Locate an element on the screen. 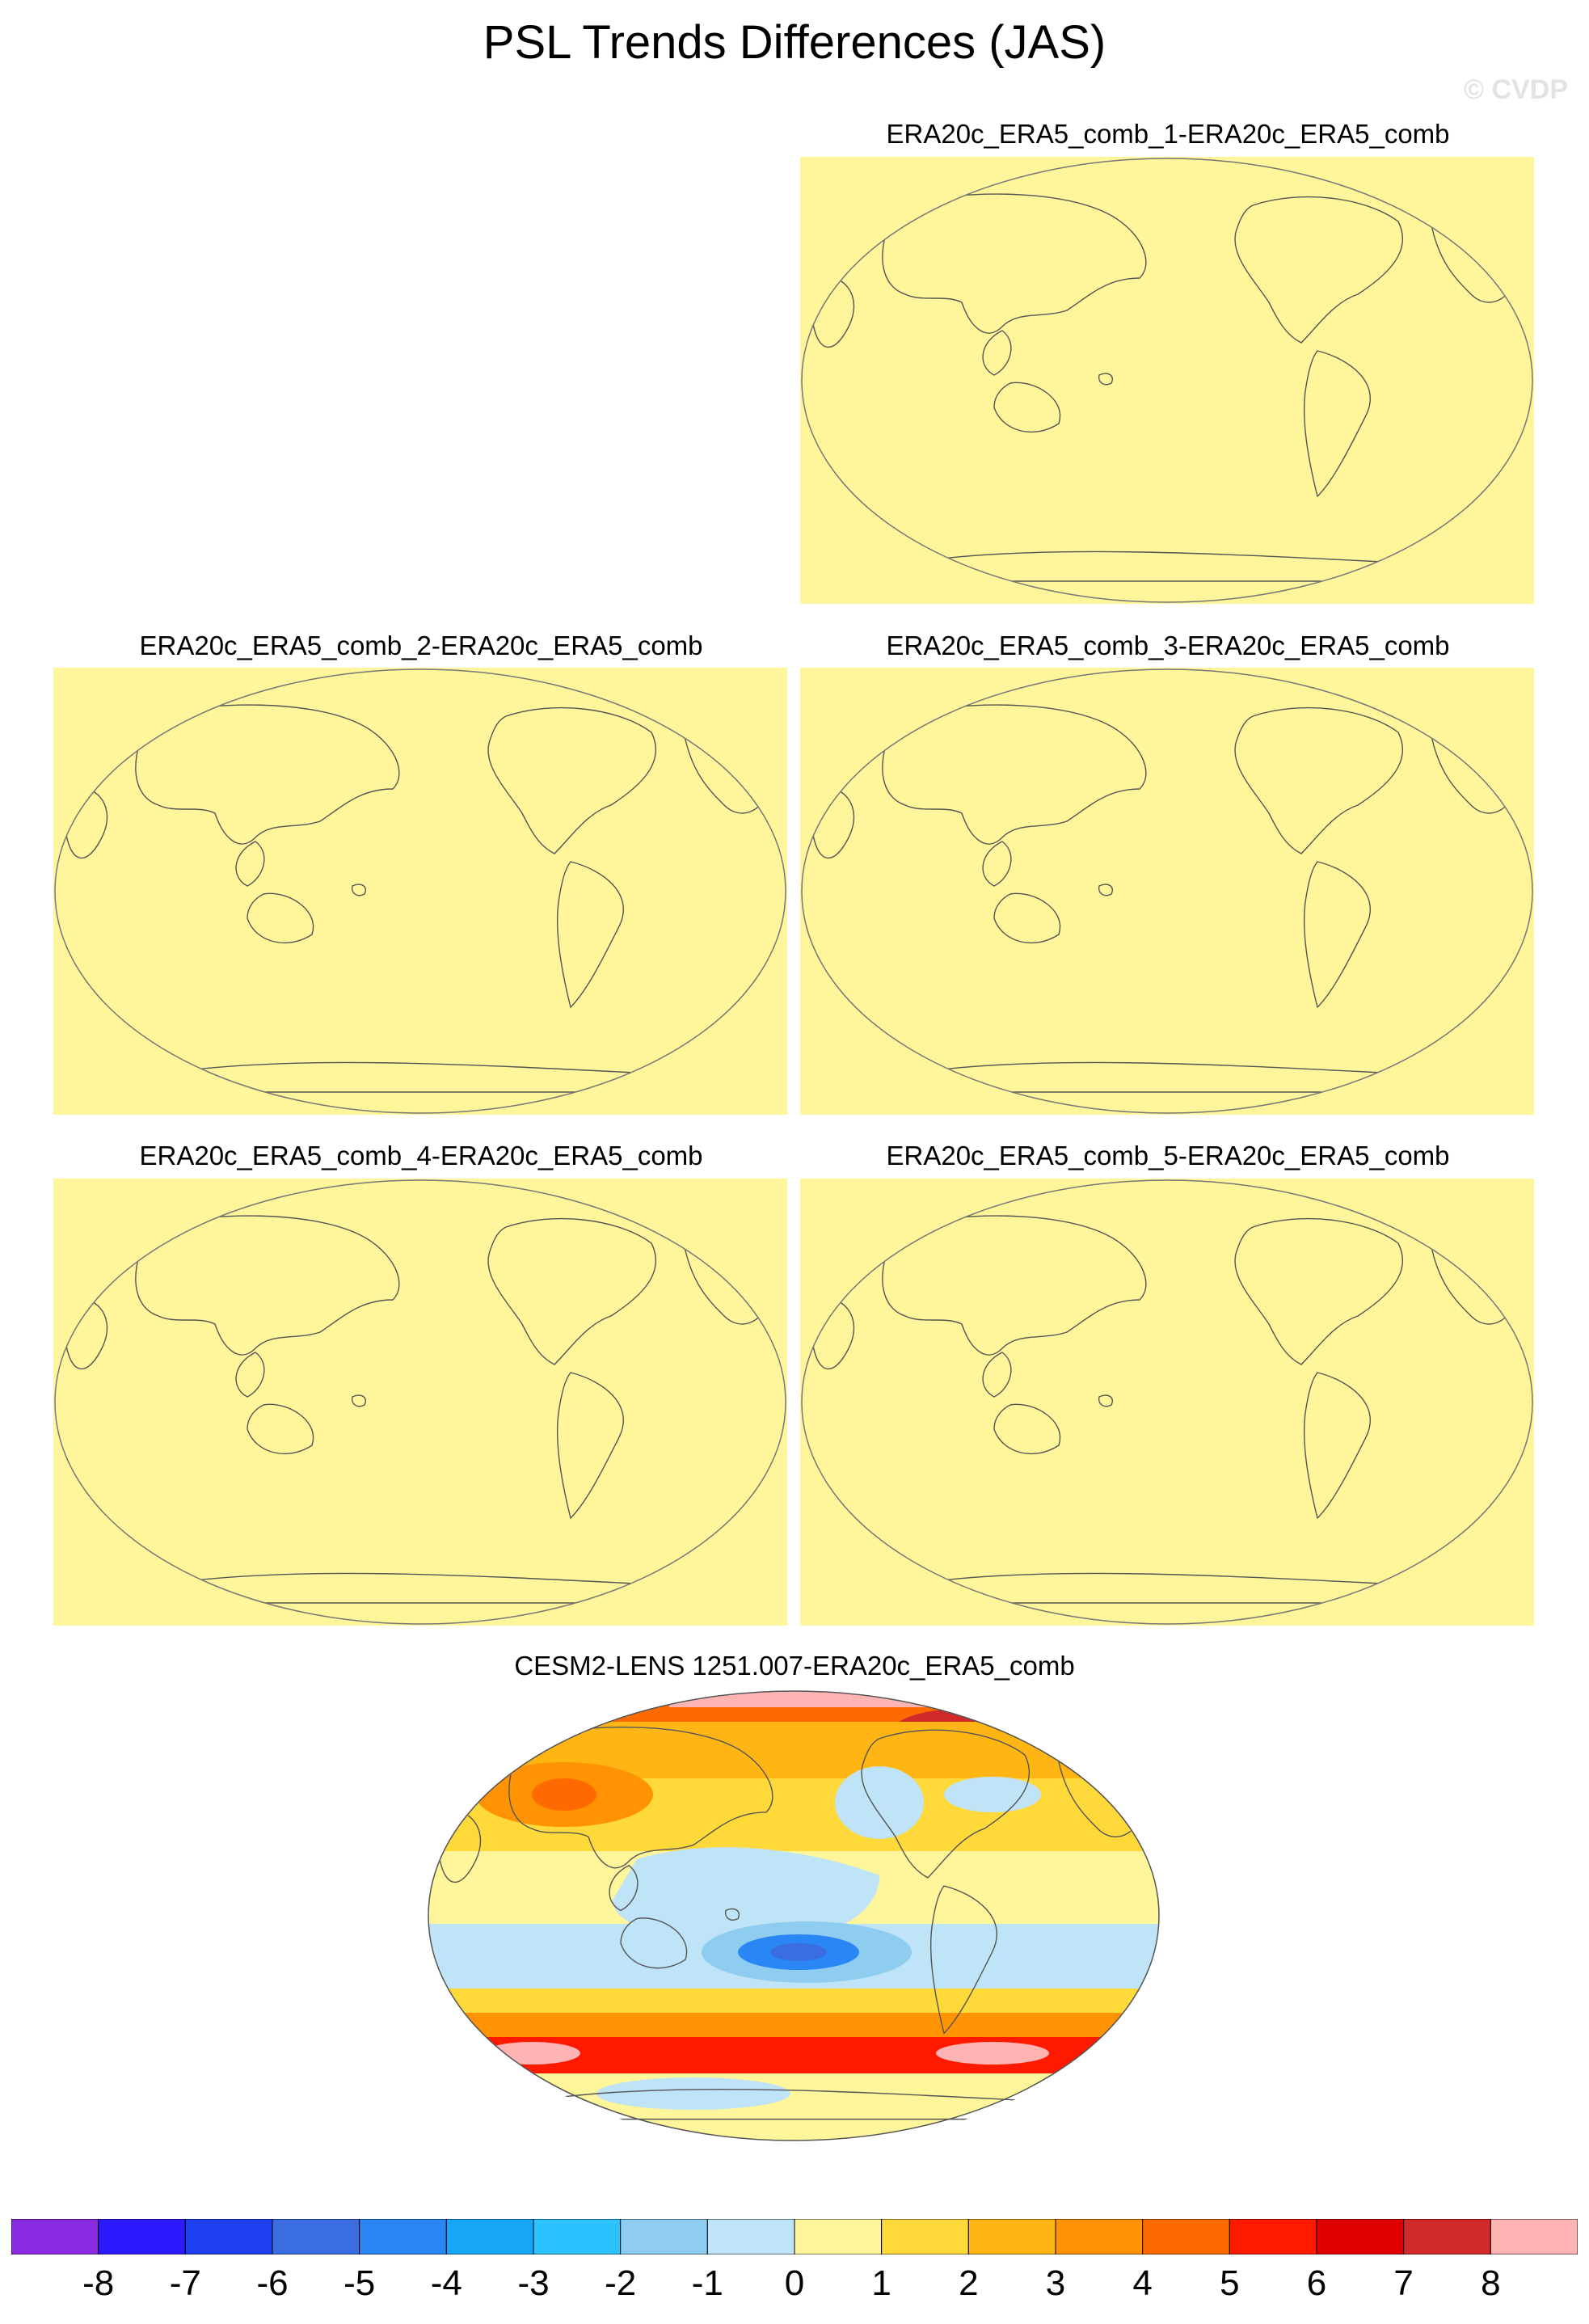  colorbar-label: -8 is located at coordinates (98, 2283).